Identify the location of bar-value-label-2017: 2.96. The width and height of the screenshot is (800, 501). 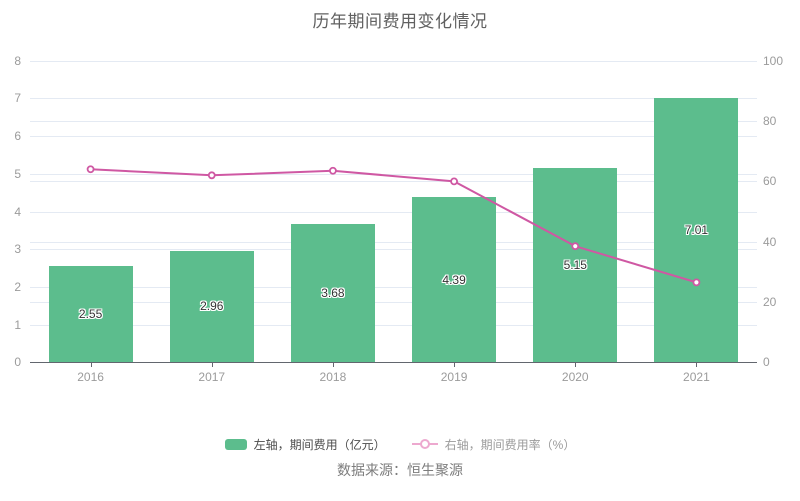
(212, 306).